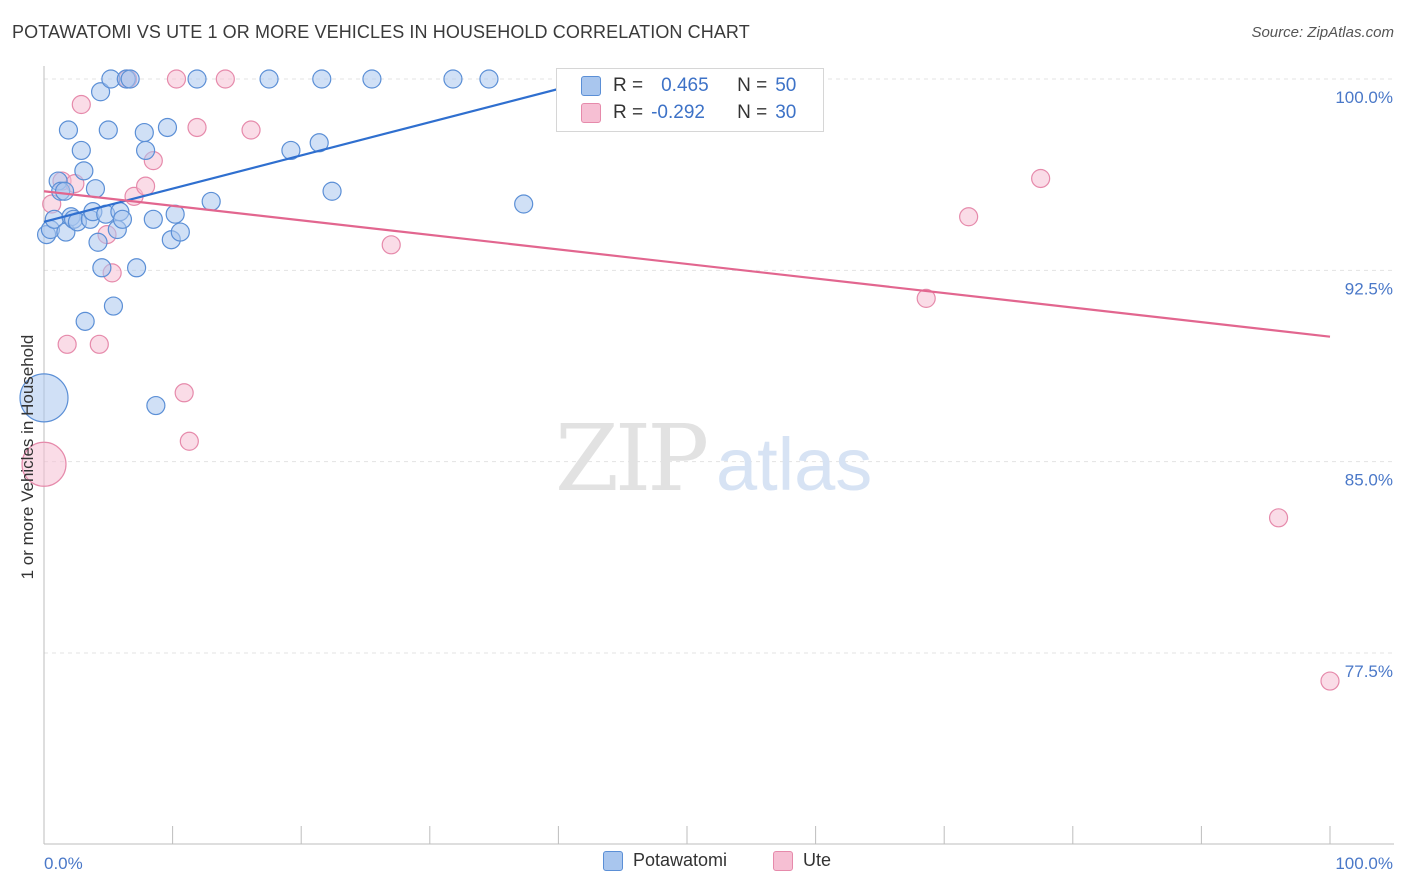 This screenshot has width=1406, height=892. Describe the element at coordinates (794, 464) in the screenshot. I see `watermark-atlas: atlas` at that location.